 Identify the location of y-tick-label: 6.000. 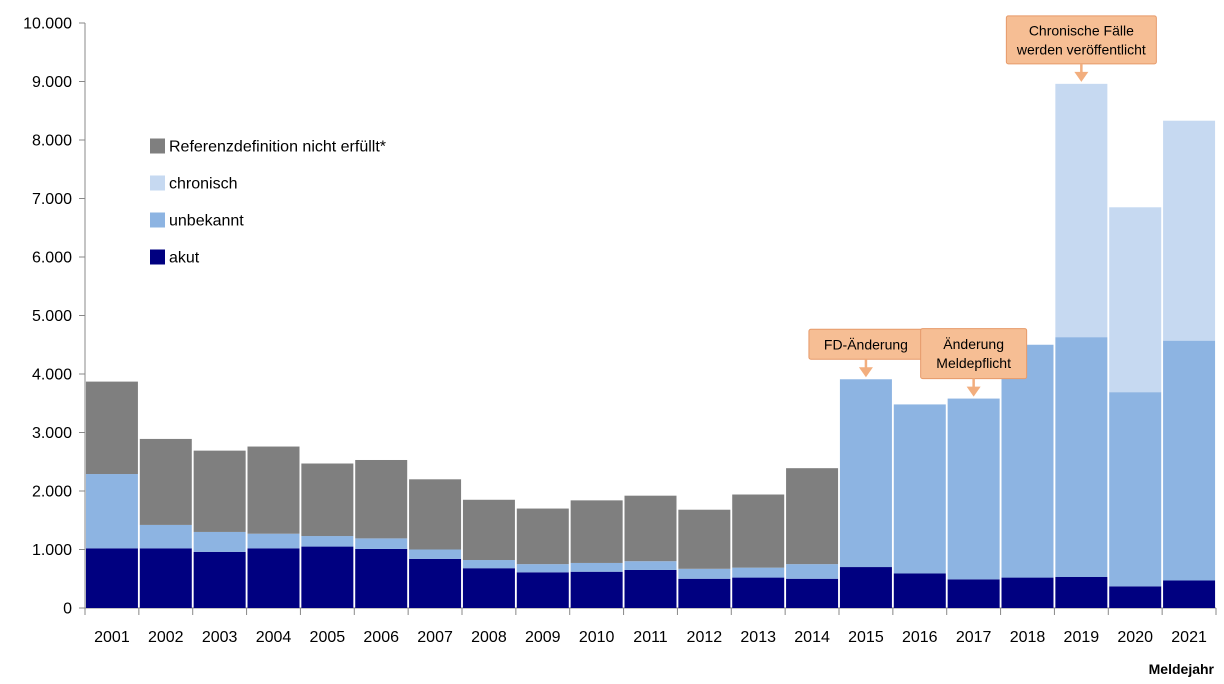
(52, 258).